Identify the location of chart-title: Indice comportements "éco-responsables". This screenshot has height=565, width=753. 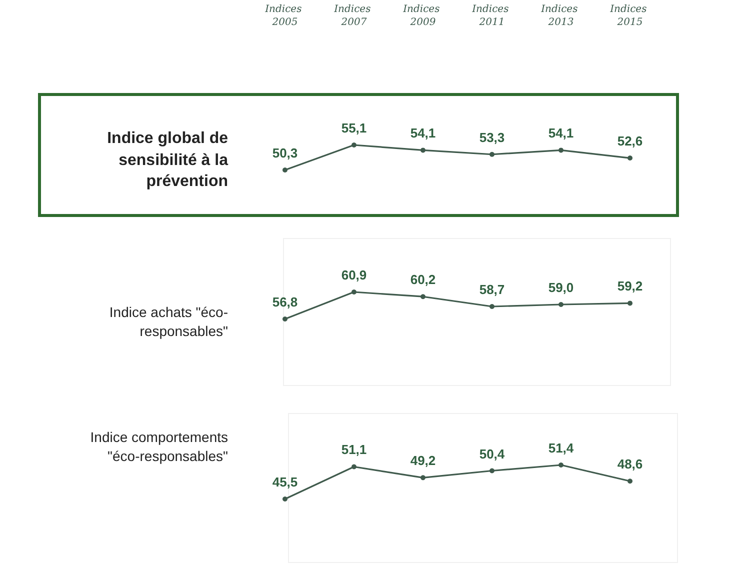
(158, 447).